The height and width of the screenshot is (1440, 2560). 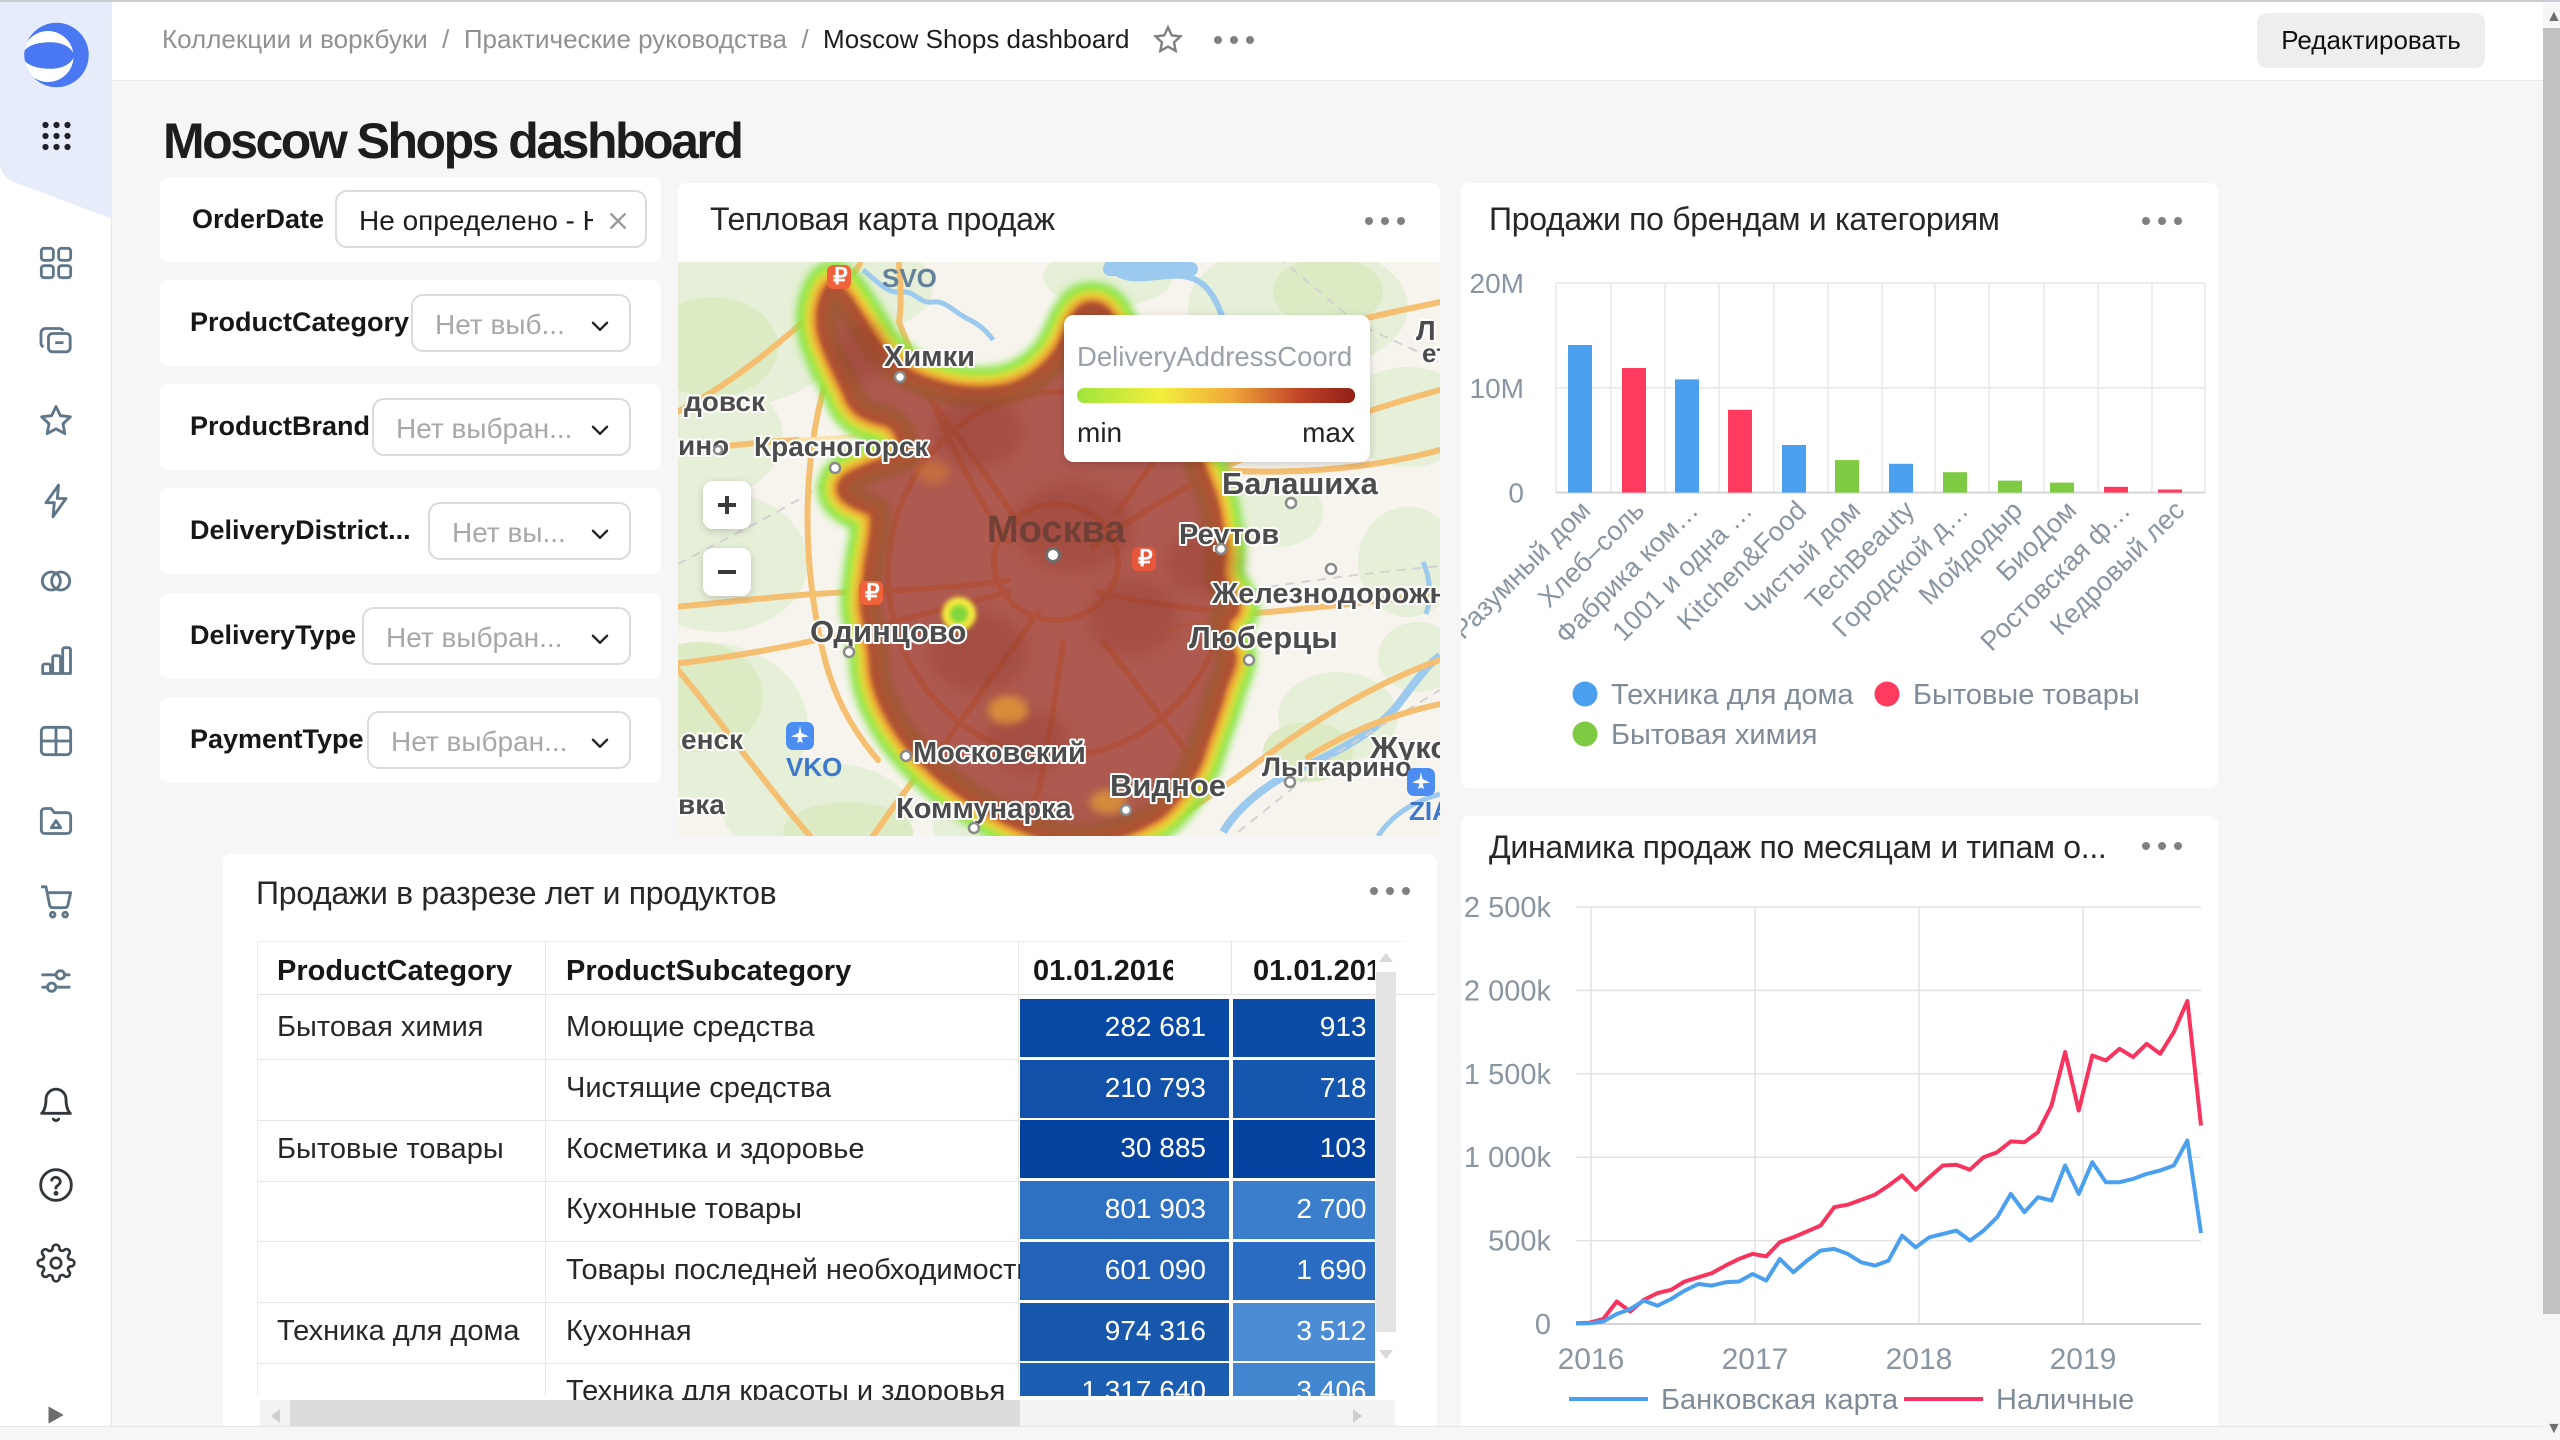 What do you see at coordinates (984, 809) in the screenshot?
I see `svg-text: Коммунарка` at bounding box center [984, 809].